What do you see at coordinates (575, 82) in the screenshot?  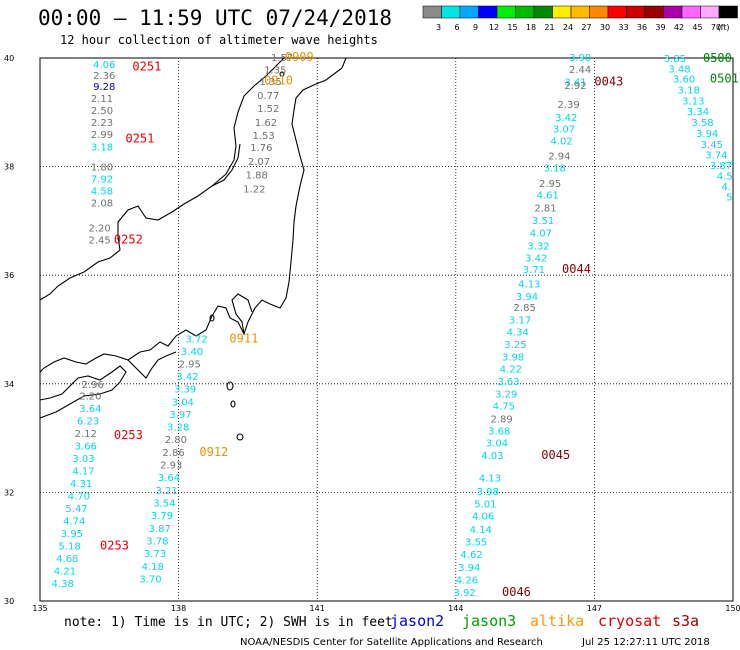 I see `swh-value: 3.41` at bounding box center [575, 82].